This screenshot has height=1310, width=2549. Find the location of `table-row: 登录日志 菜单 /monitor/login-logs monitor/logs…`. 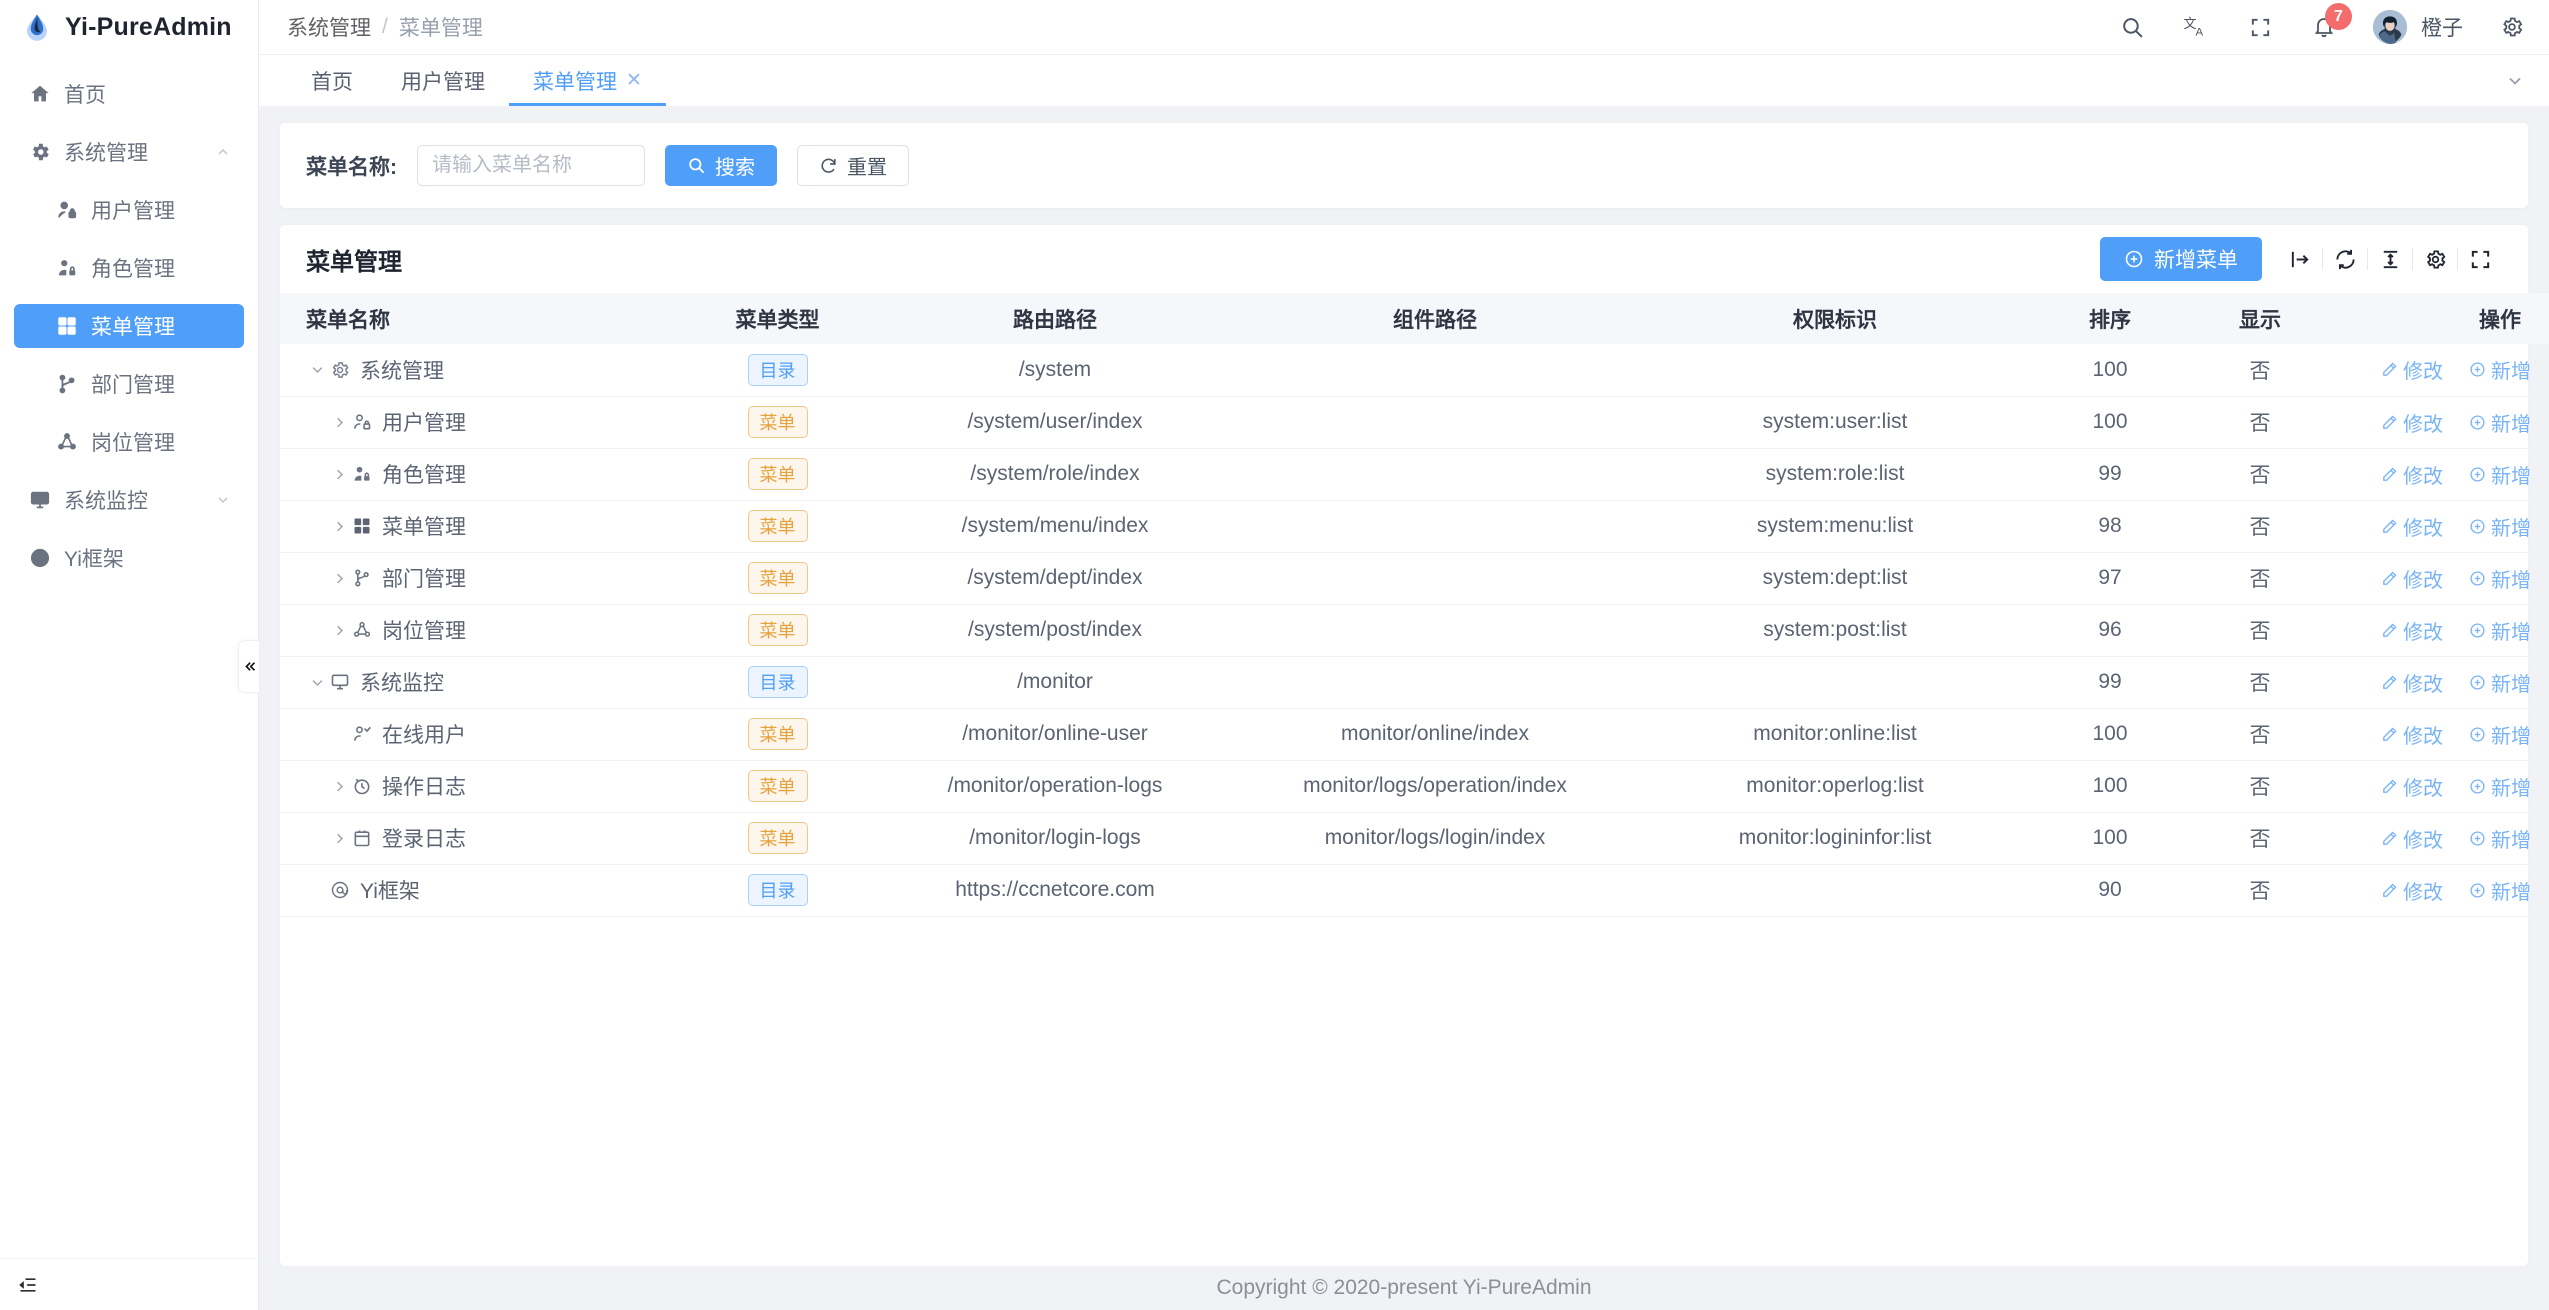

table-row: 登录日志 菜单 /monitor/login-logs monitor/logs… is located at coordinates (1414, 838).